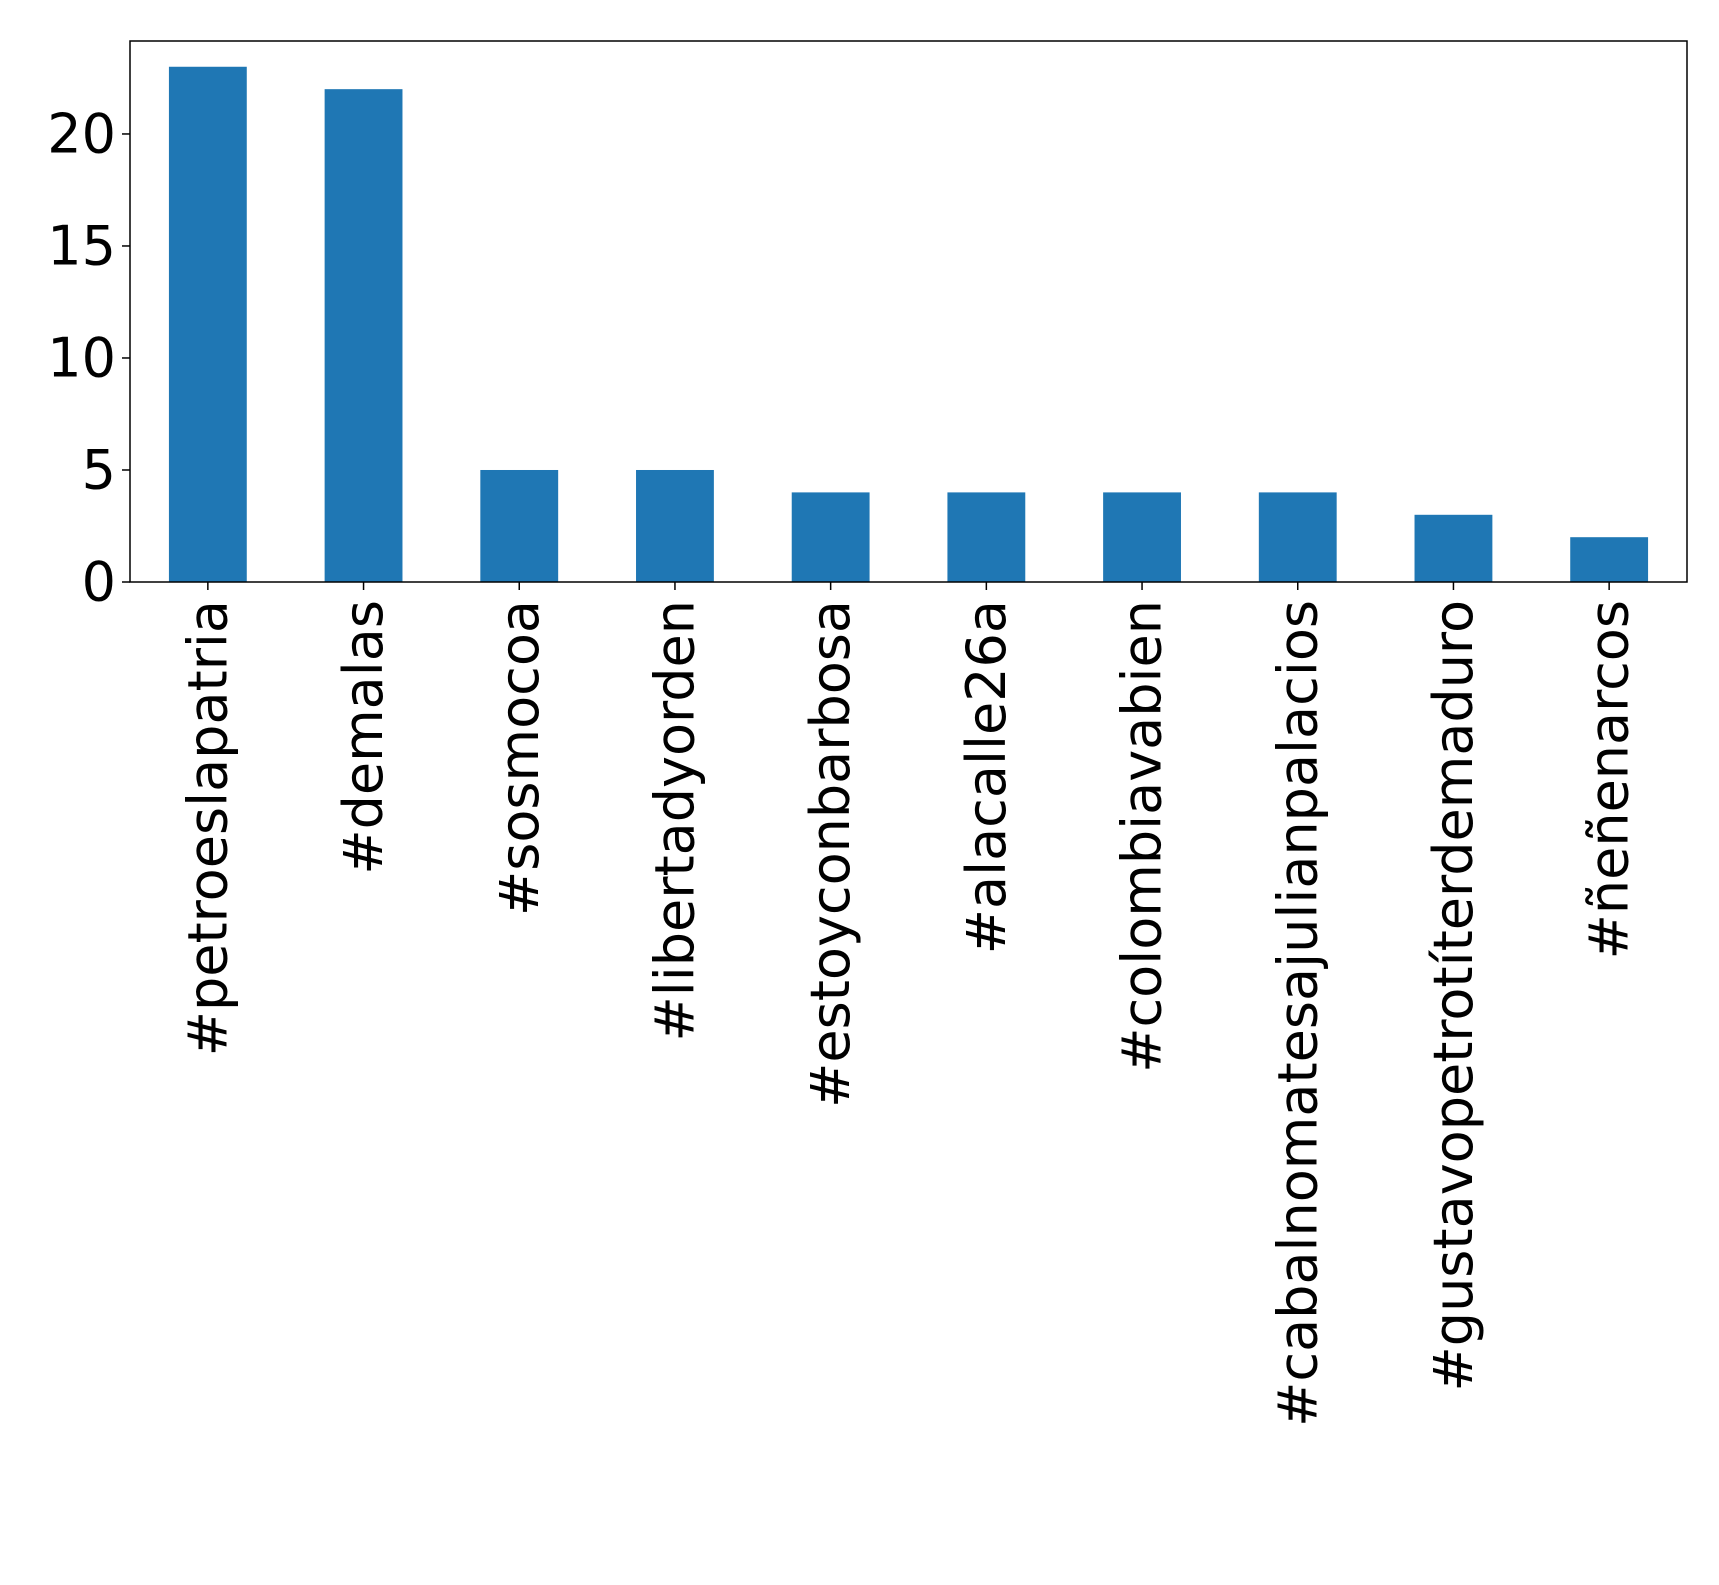  I want to click on bar-cabalnomatesajulianpalacios, so click(1297, 537).